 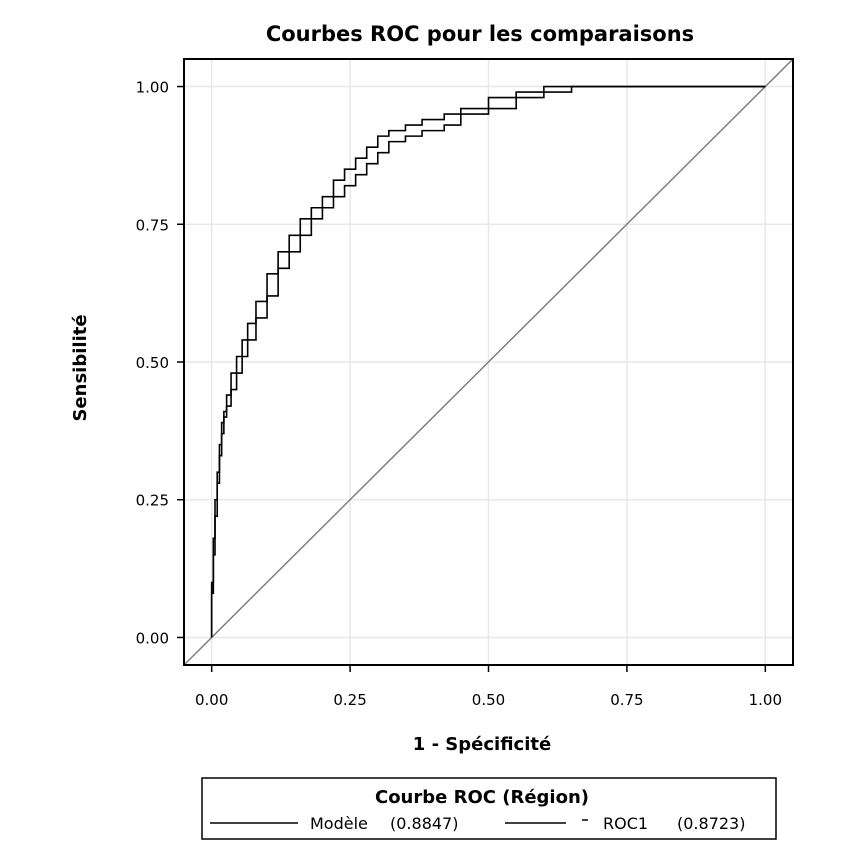 What do you see at coordinates (152, 225) in the screenshot?
I see `y-tick-label: 0.75` at bounding box center [152, 225].